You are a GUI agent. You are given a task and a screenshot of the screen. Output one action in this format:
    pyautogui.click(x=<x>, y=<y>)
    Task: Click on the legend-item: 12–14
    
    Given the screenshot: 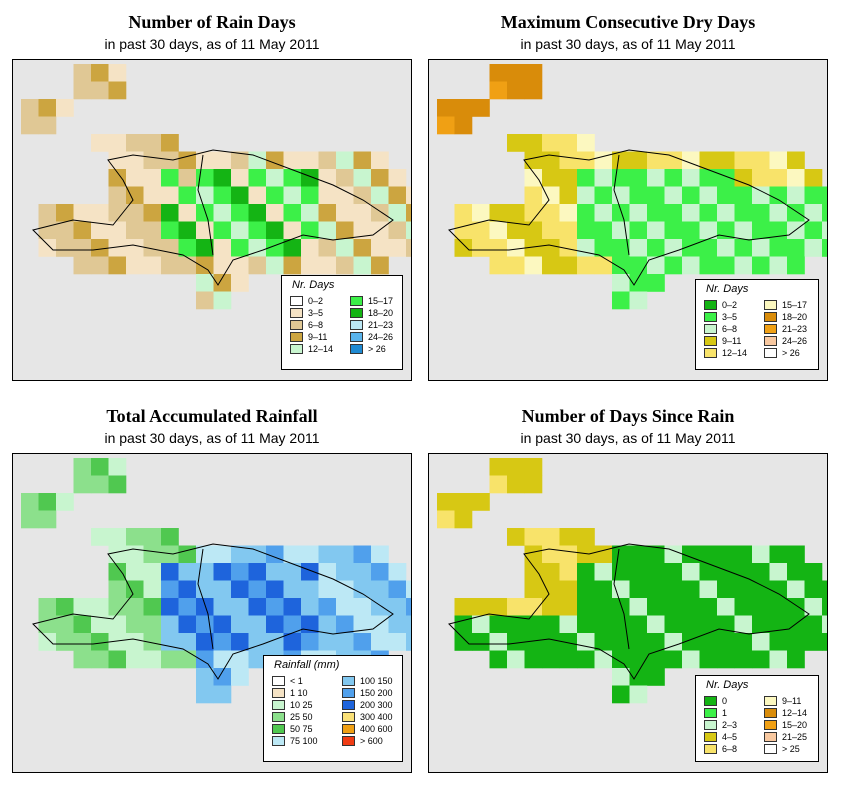 What is the action you would take?
    pyautogui.click(x=725, y=352)
    